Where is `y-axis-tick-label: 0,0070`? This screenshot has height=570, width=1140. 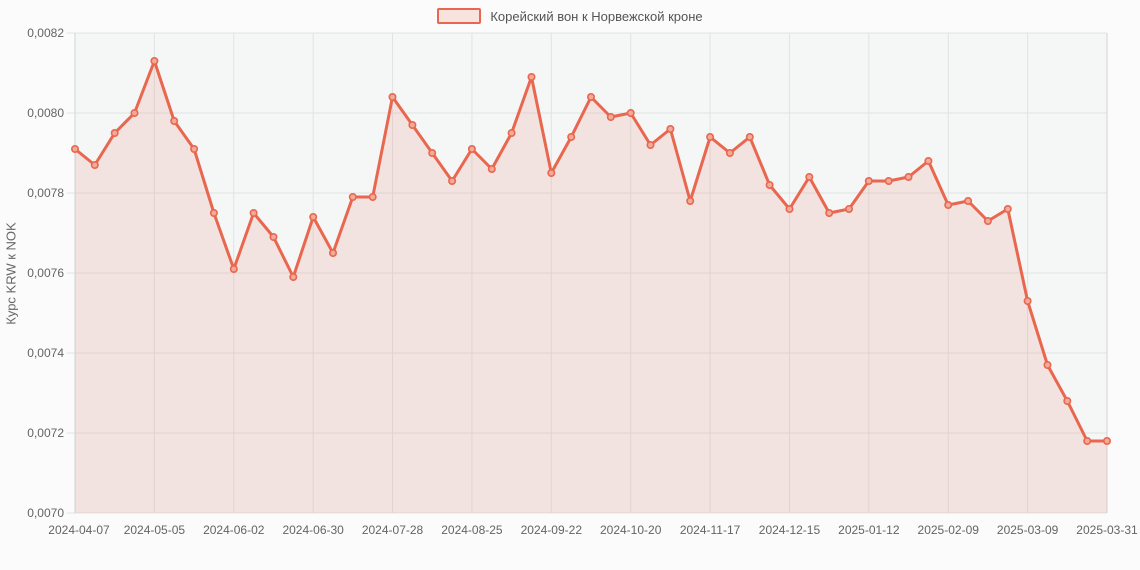
y-axis-tick-label: 0,0070 is located at coordinates (45, 513).